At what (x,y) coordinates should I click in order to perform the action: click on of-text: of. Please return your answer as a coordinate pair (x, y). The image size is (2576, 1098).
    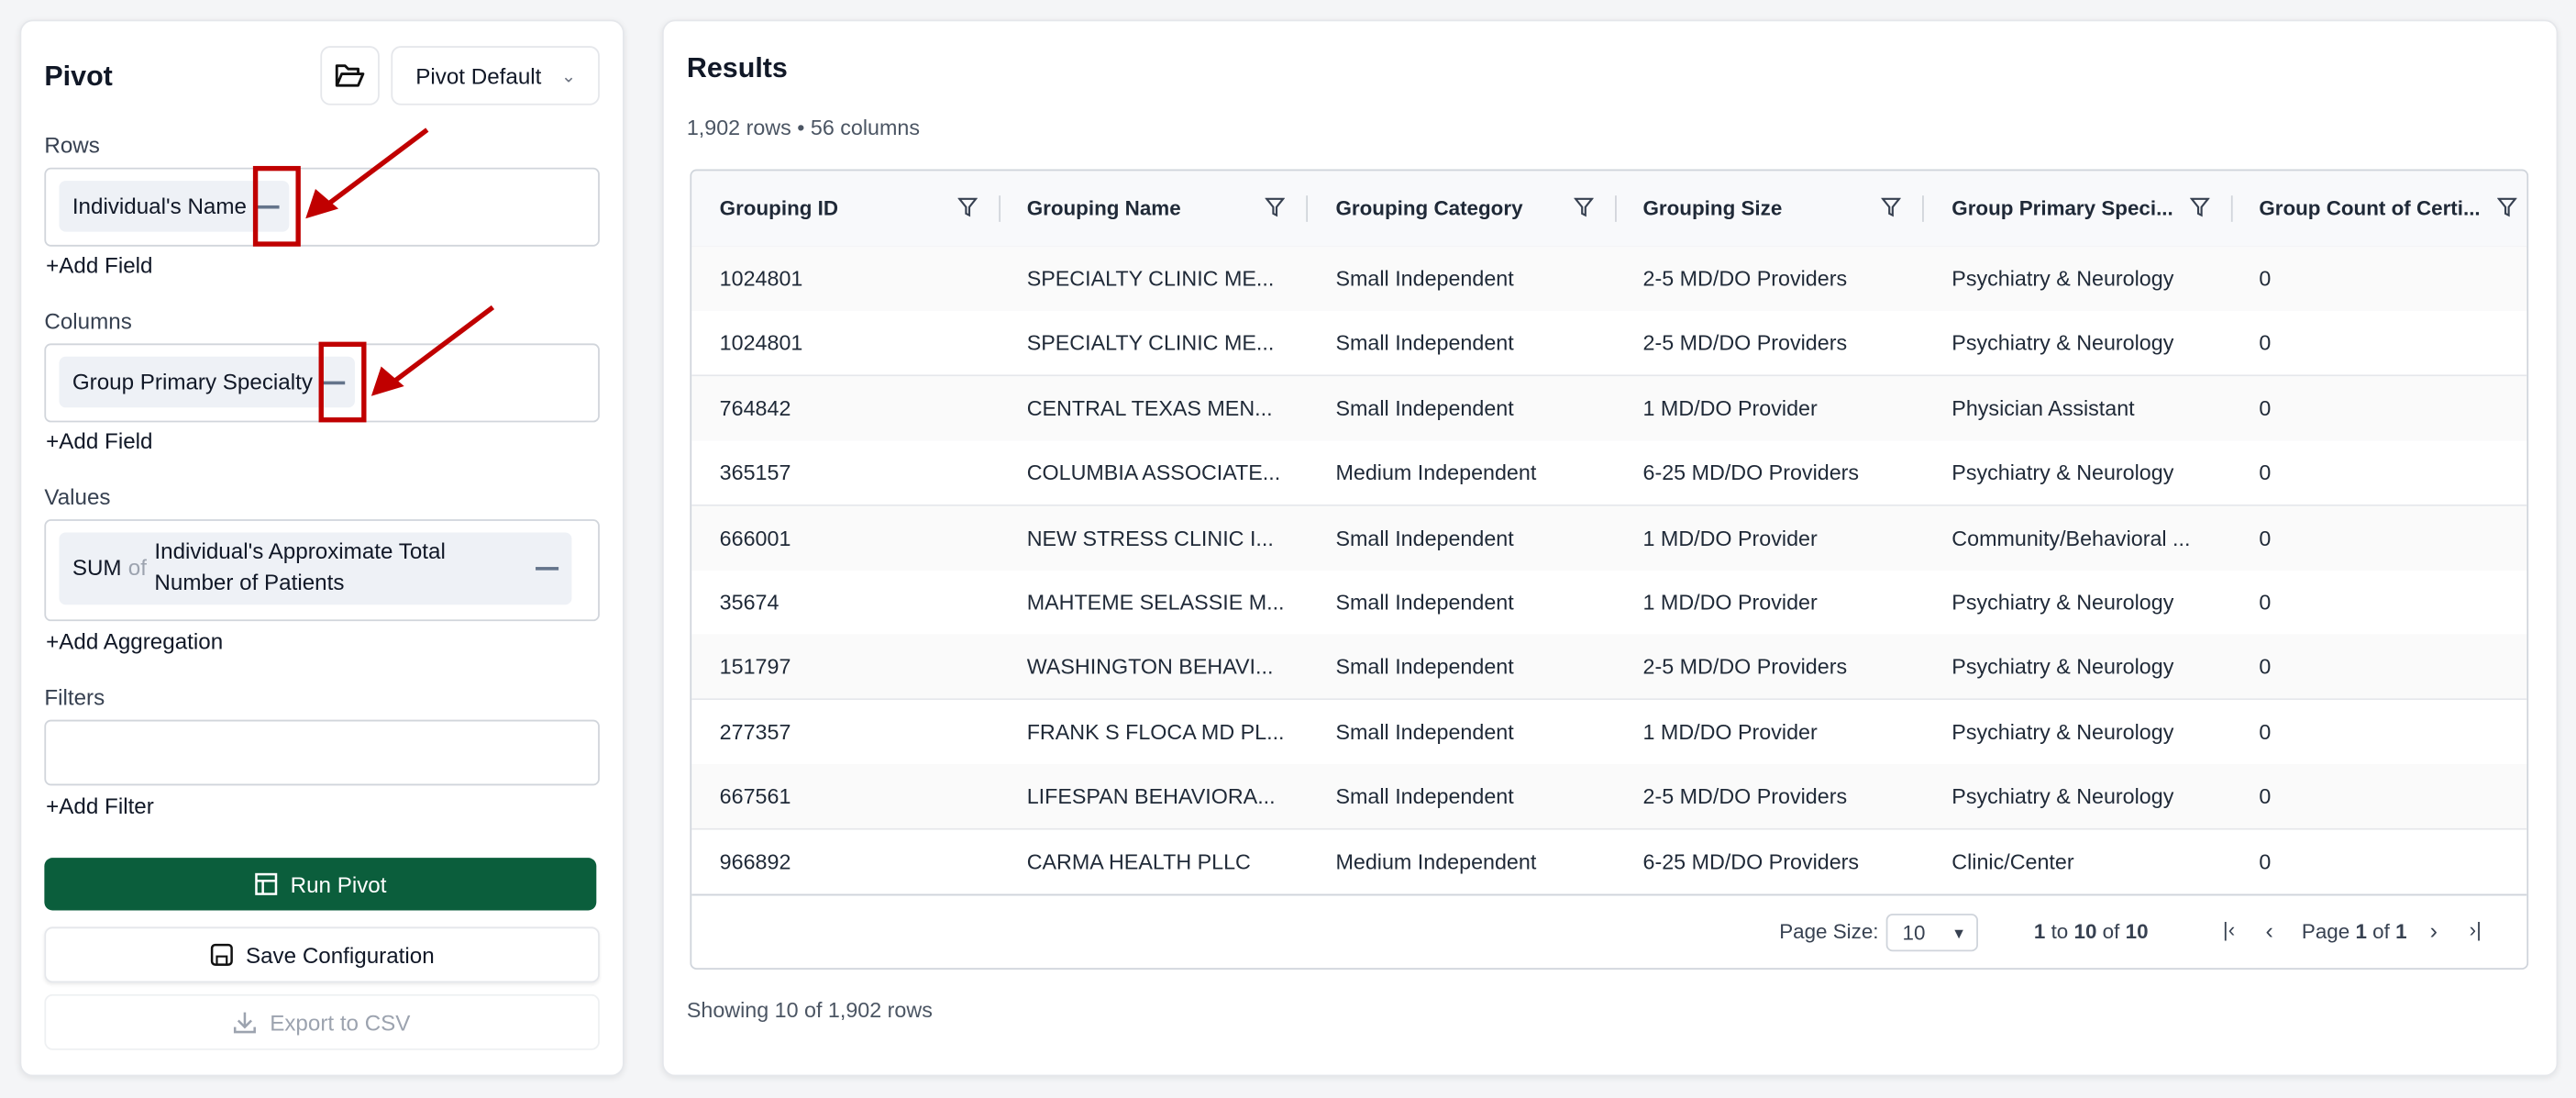
    Looking at the image, I should click on (137, 568).